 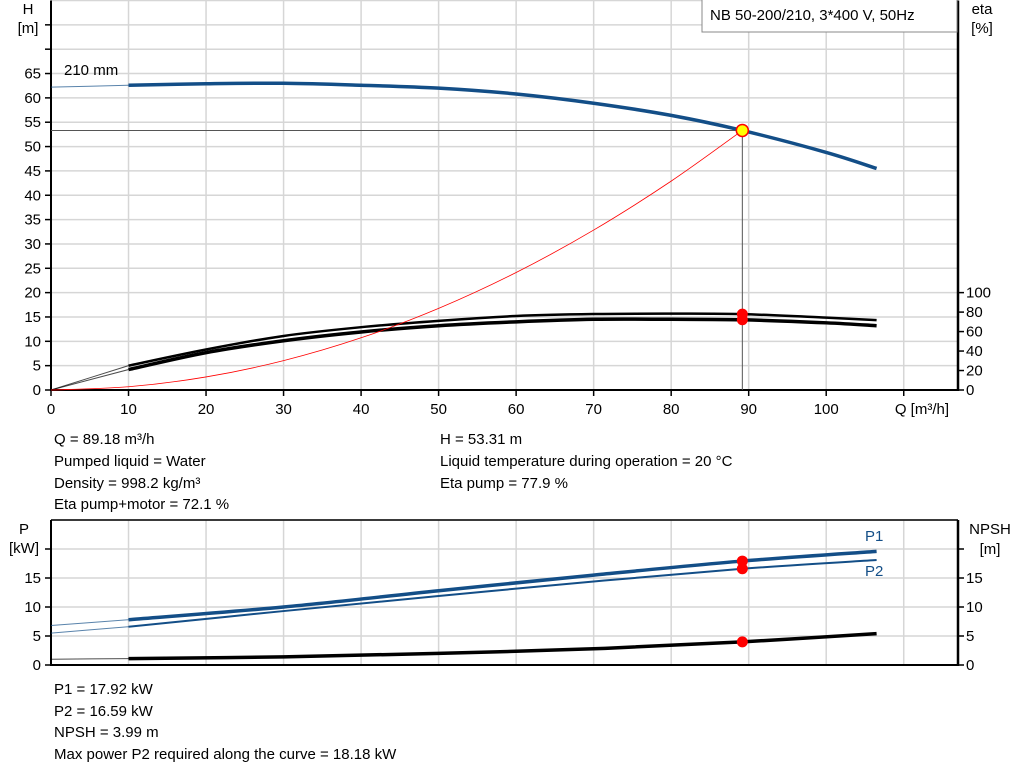 What do you see at coordinates (742, 642) in the screenshot?
I see `npsh-marker` at bounding box center [742, 642].